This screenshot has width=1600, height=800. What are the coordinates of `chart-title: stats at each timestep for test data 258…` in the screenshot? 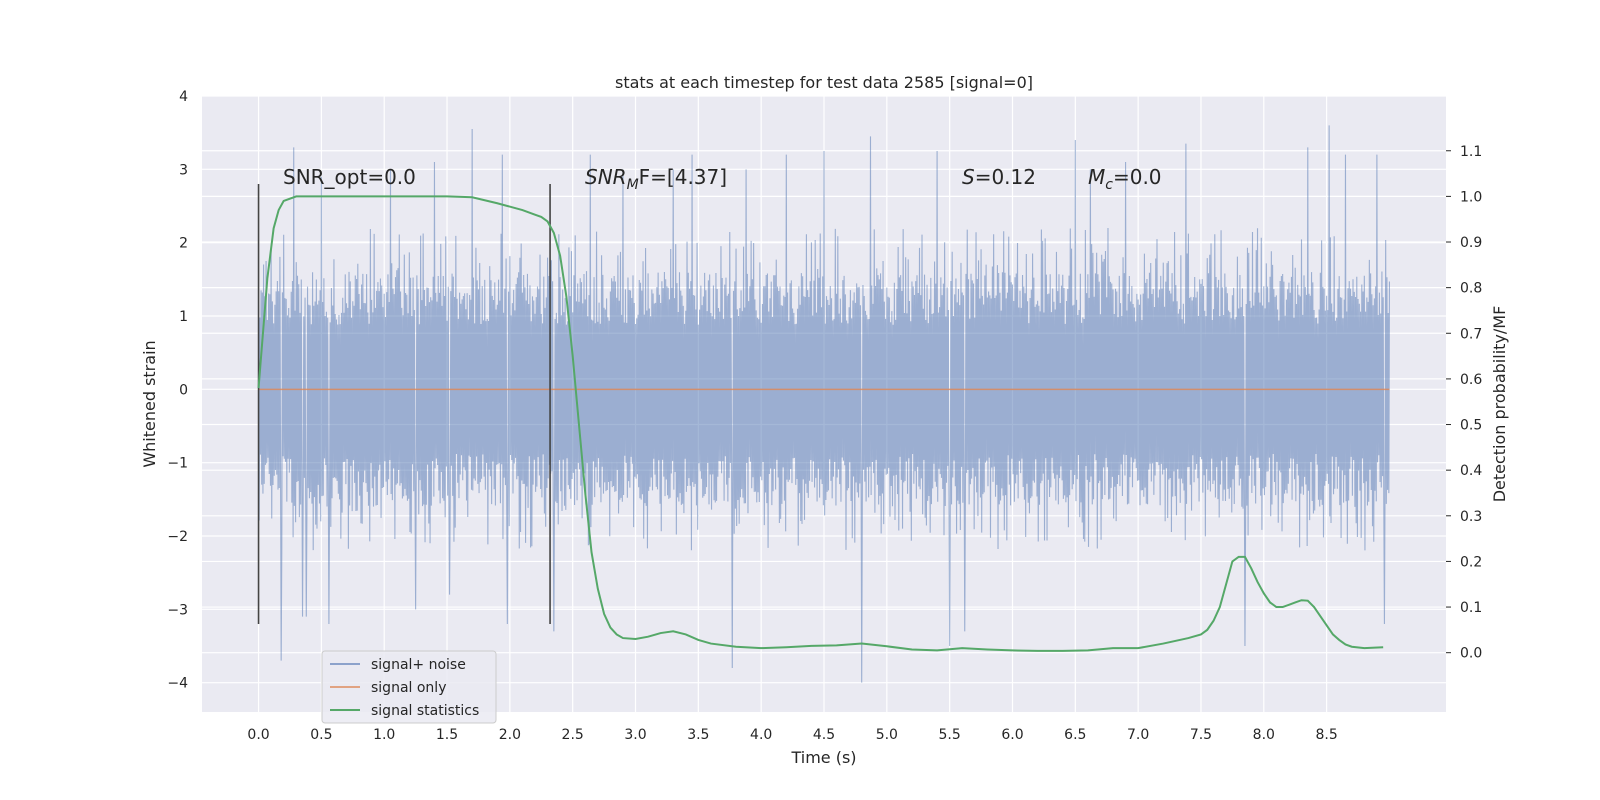 It's located at (824, 82).